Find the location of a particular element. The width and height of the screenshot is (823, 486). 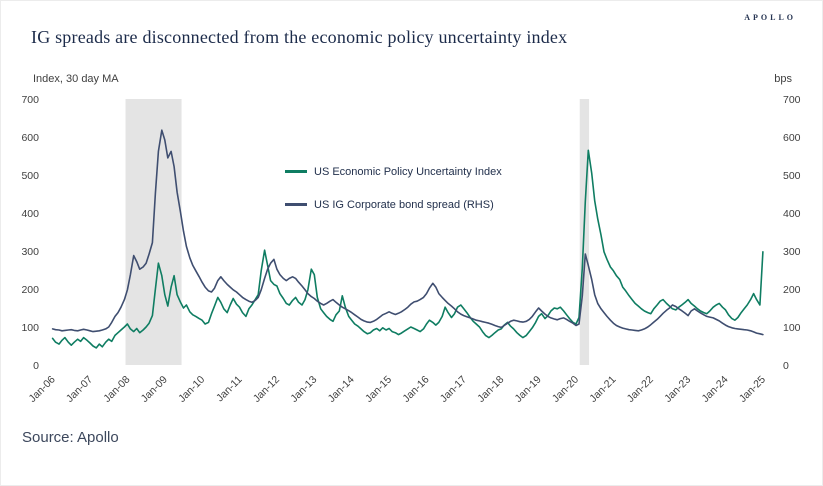

svg-text: Jan-23 is located at coordinates (677, 389).